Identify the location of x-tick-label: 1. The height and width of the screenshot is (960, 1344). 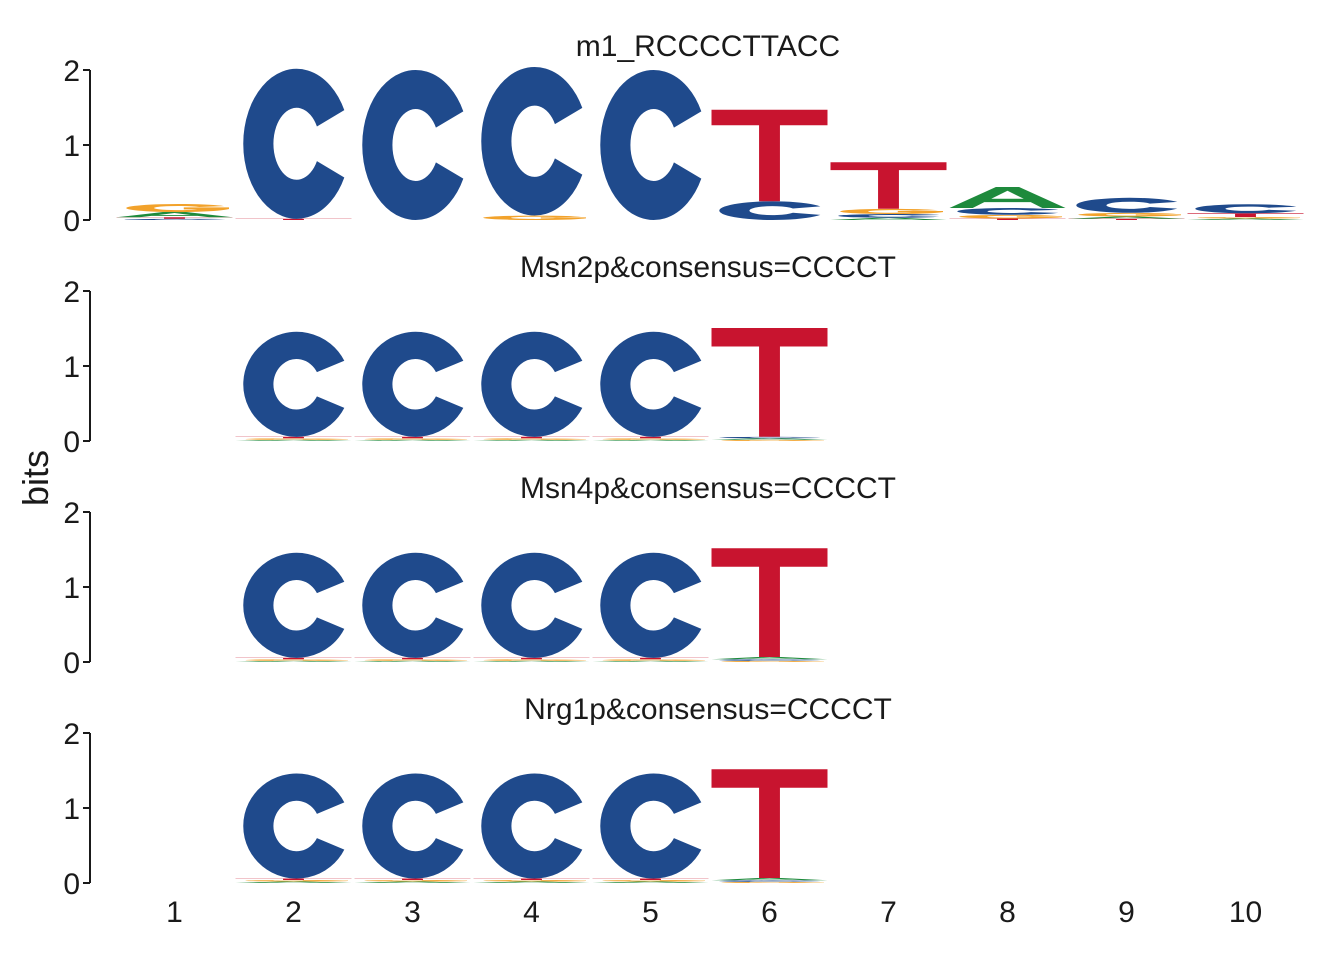
(174, 912).